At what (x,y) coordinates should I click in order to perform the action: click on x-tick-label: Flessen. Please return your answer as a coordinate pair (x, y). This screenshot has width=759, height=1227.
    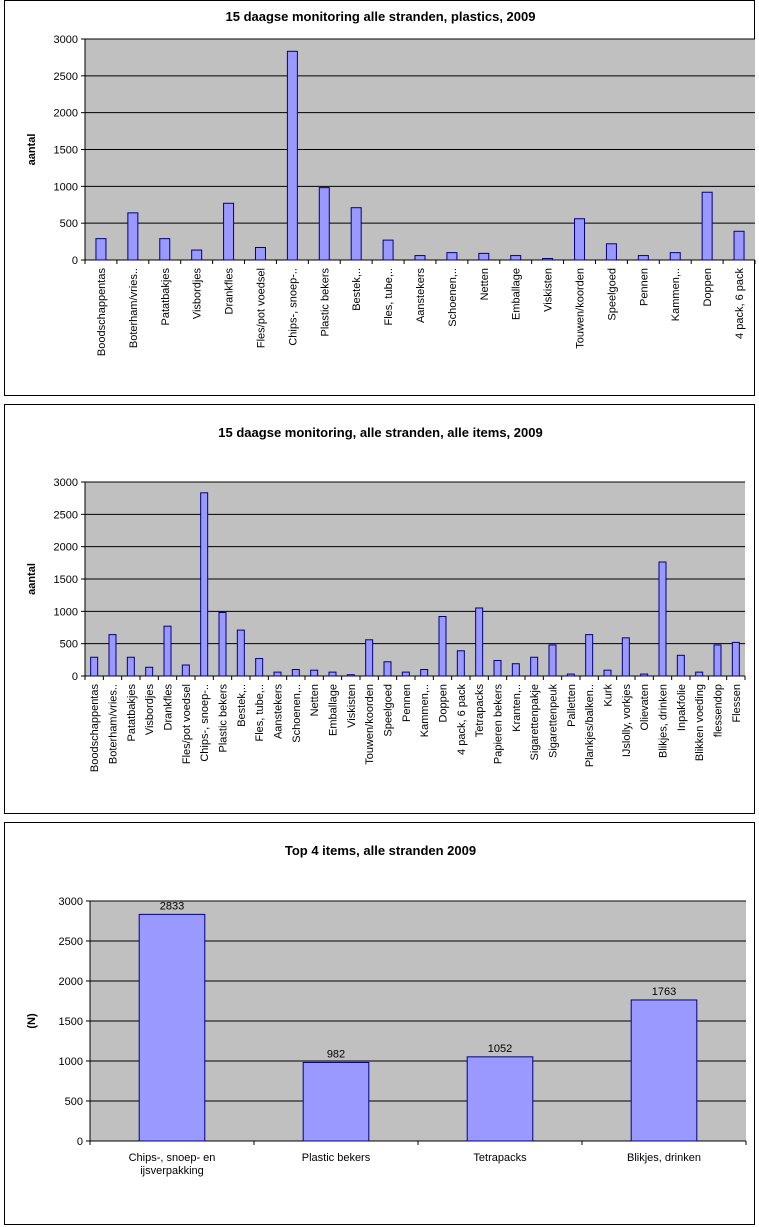
    Looking at the image, I should click on (737, 703).